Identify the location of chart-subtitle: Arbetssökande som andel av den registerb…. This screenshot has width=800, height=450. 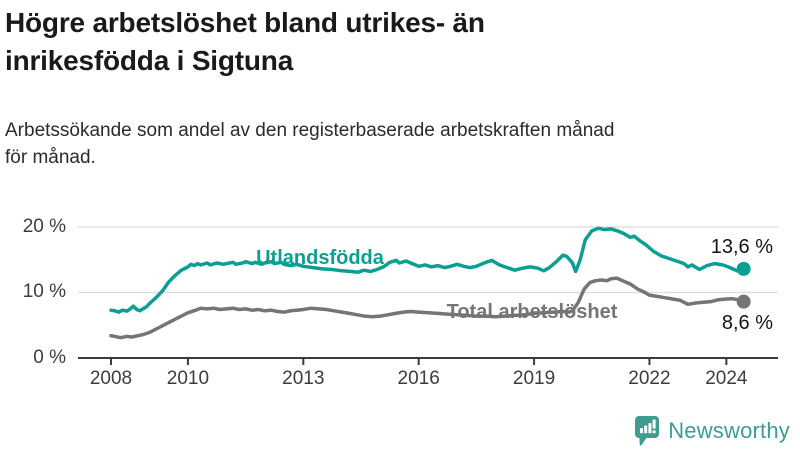
(400, 144).